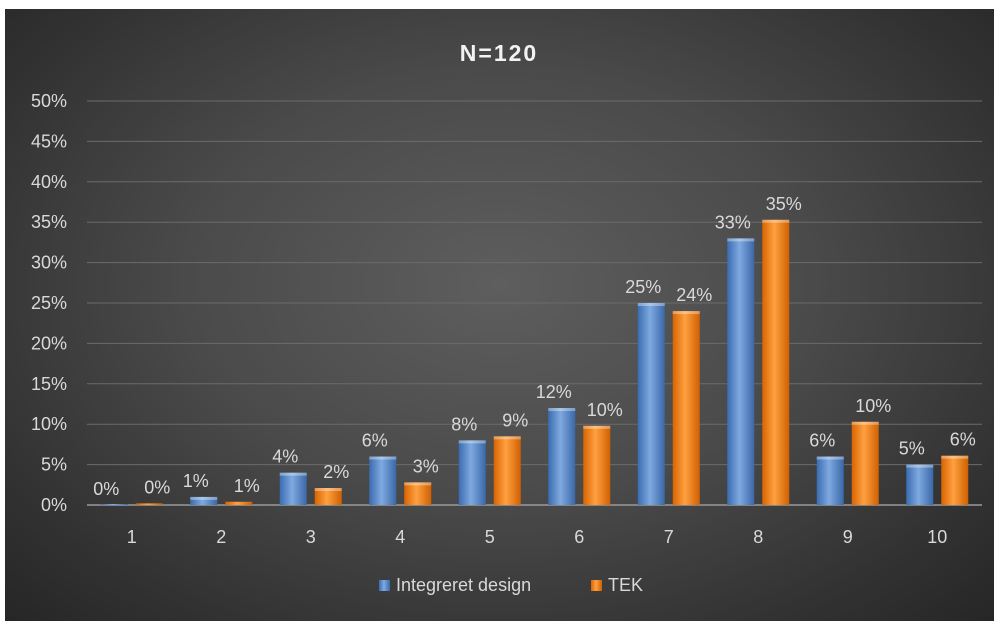 The height and width of the screenshot is (621, 1000). What do you see at coordinates (554, 392) in the screenshot?
I see `data-label: 12%` at bounding box center [554, 392].